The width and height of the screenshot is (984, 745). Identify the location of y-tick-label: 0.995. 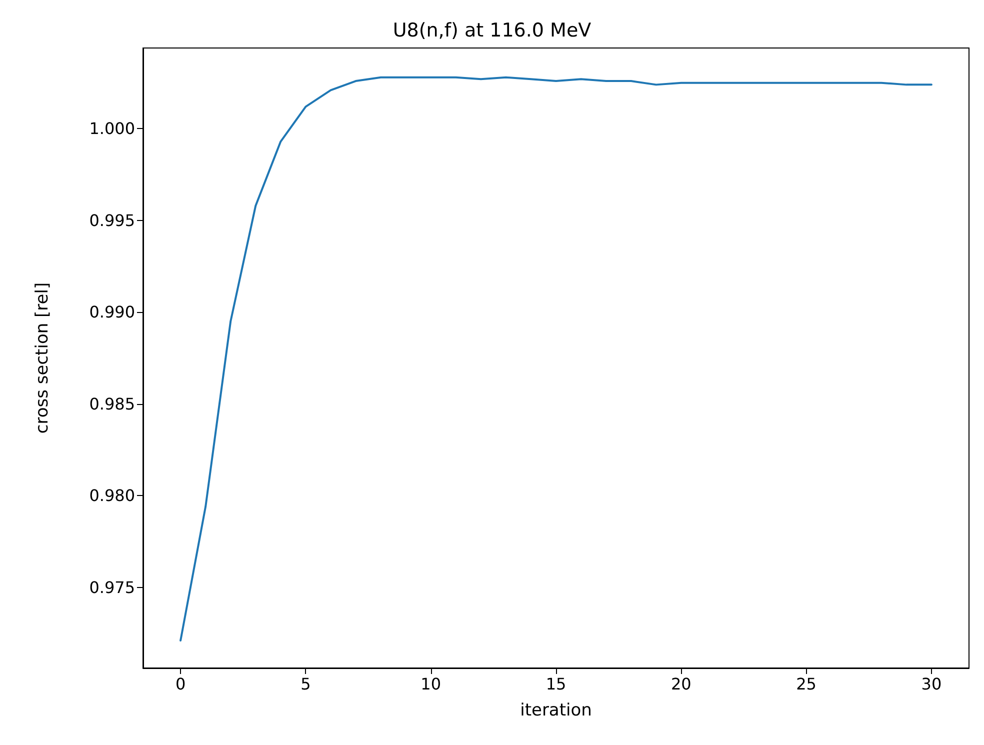
(112, 220).